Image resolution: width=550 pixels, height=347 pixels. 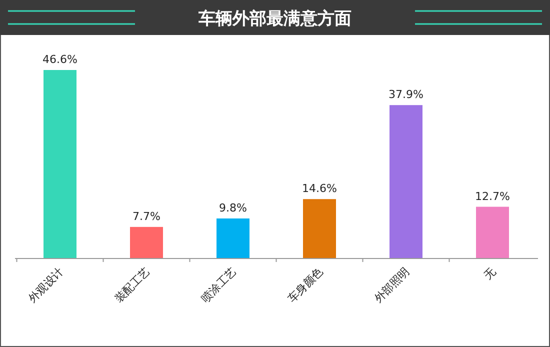 What do you see at coordinates (305, 285) in the screenshot?
I see `x-tick-label: 车身颜色` at bounding box center [305, 285].